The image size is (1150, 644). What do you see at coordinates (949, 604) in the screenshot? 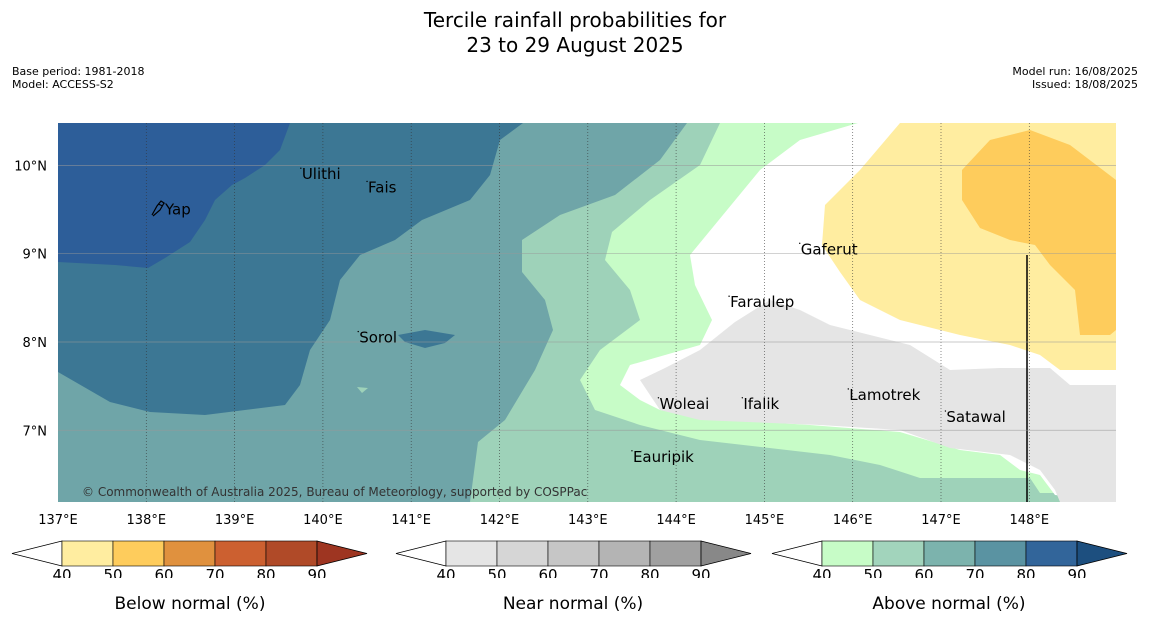
I see `above-normal-label: Above normal (%)` at bounding box center [949, 604].